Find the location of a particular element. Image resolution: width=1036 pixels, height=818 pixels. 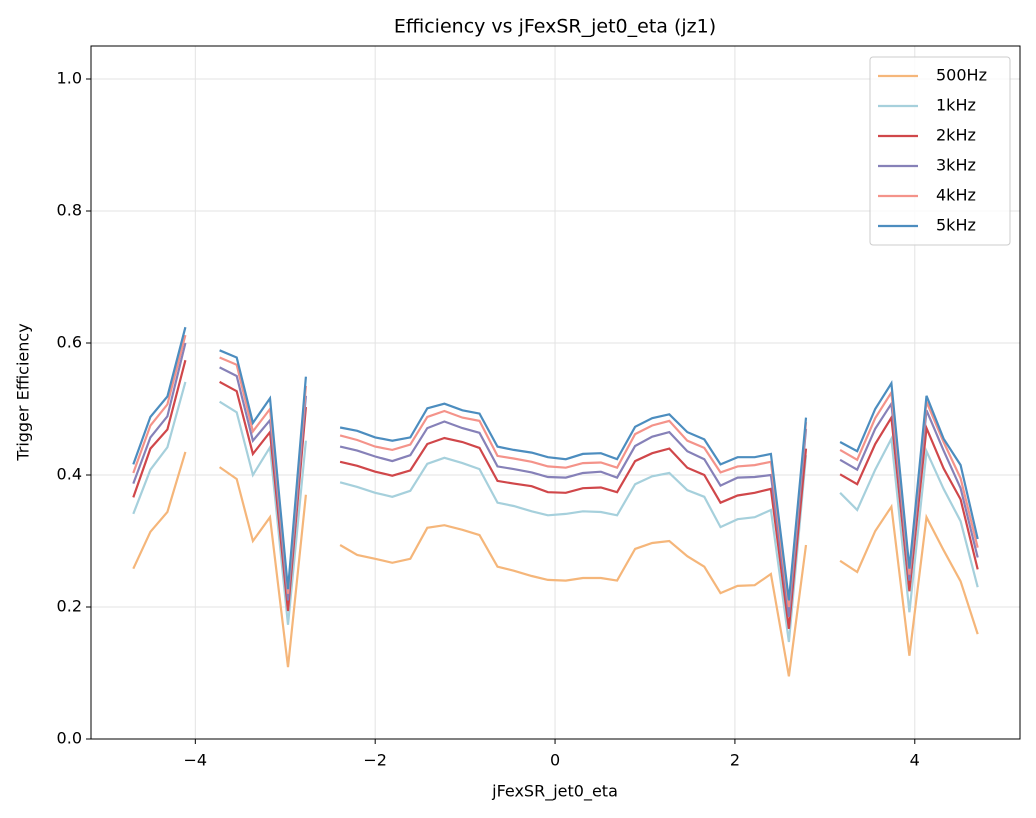

legend-label: 1kHz is located at coordinates (956, 105).